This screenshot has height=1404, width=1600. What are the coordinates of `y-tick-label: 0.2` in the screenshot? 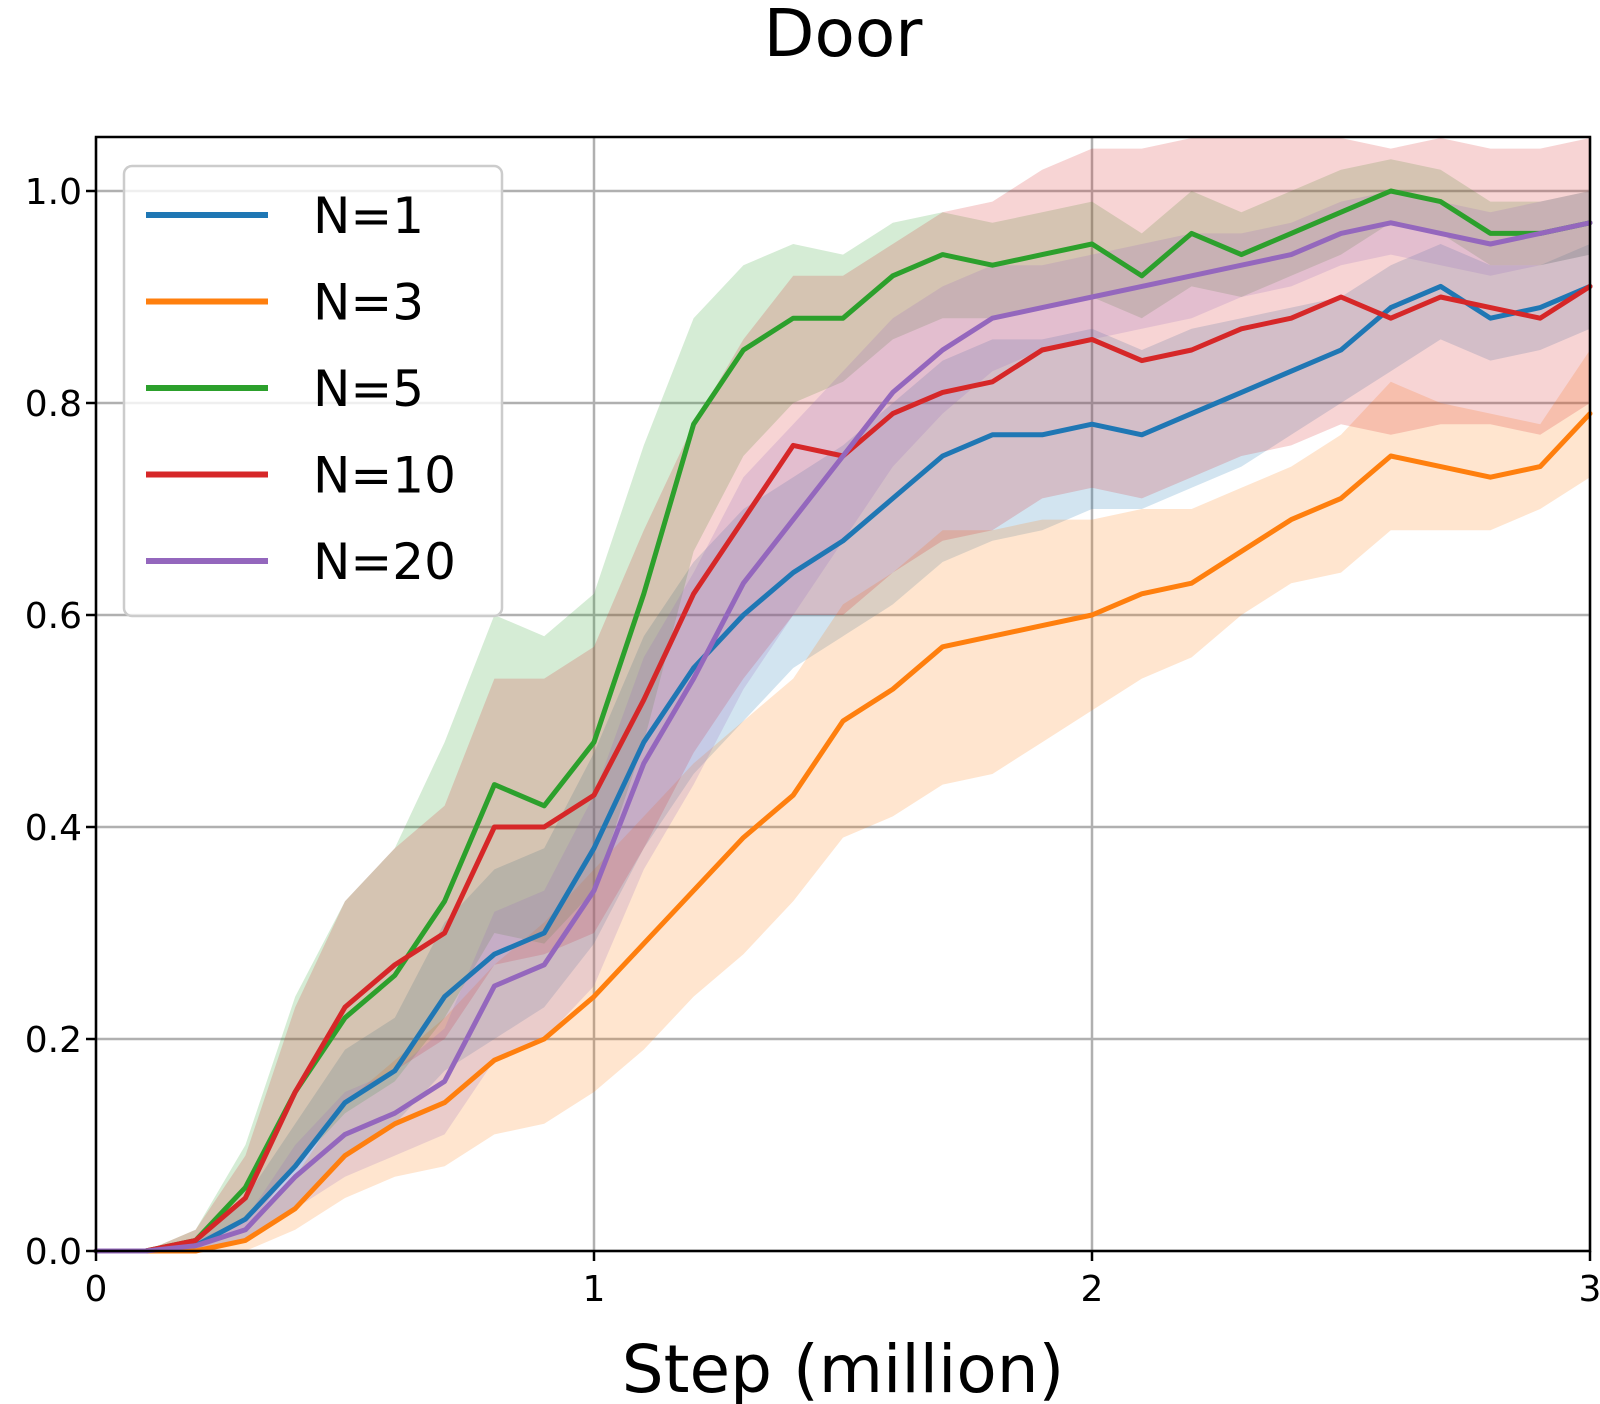 It's located at (53, 1040).